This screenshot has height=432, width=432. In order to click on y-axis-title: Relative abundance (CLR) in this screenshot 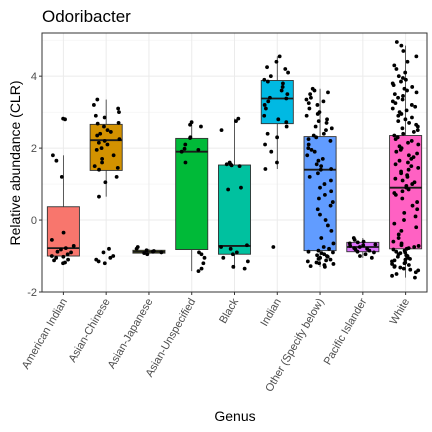, I will do `click(15, 163)`.